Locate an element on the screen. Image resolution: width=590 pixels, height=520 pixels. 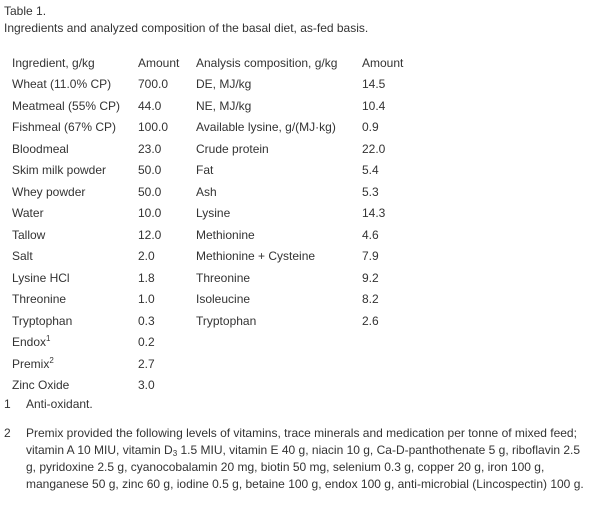
table-row: Salt 2.0 Methionine + Cysteine 7.9 is located at coordinates (213, 257).